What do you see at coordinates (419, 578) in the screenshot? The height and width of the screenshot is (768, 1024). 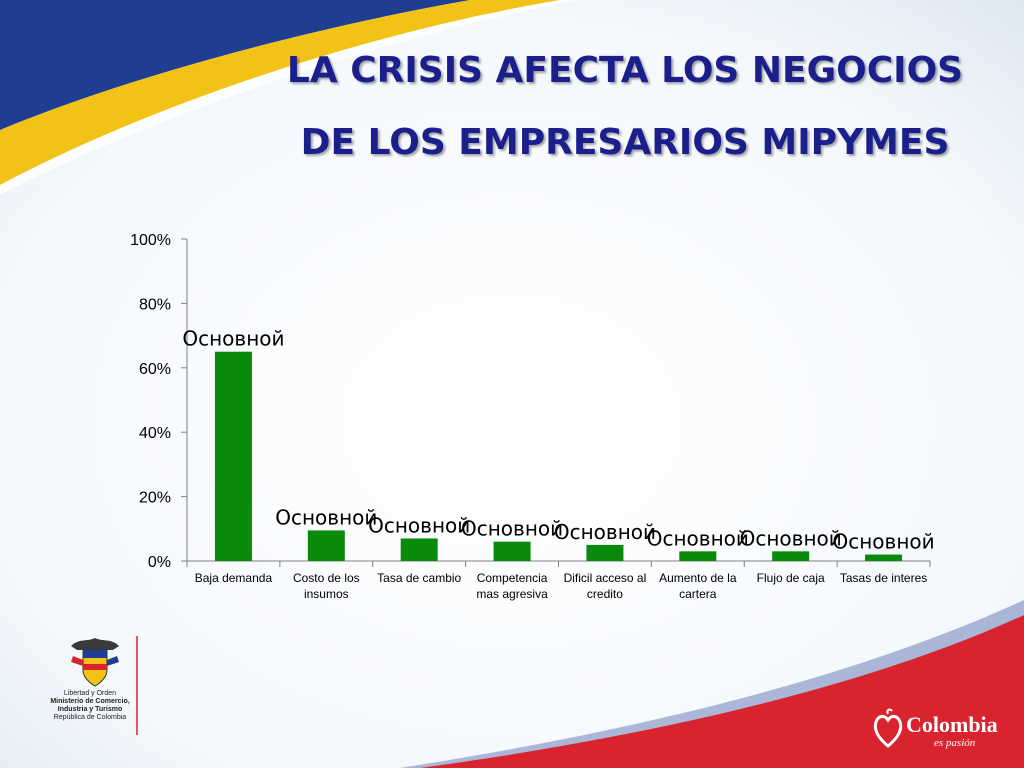 I see `category-label: Tasa de cambio` at bounding box center [419, 578].